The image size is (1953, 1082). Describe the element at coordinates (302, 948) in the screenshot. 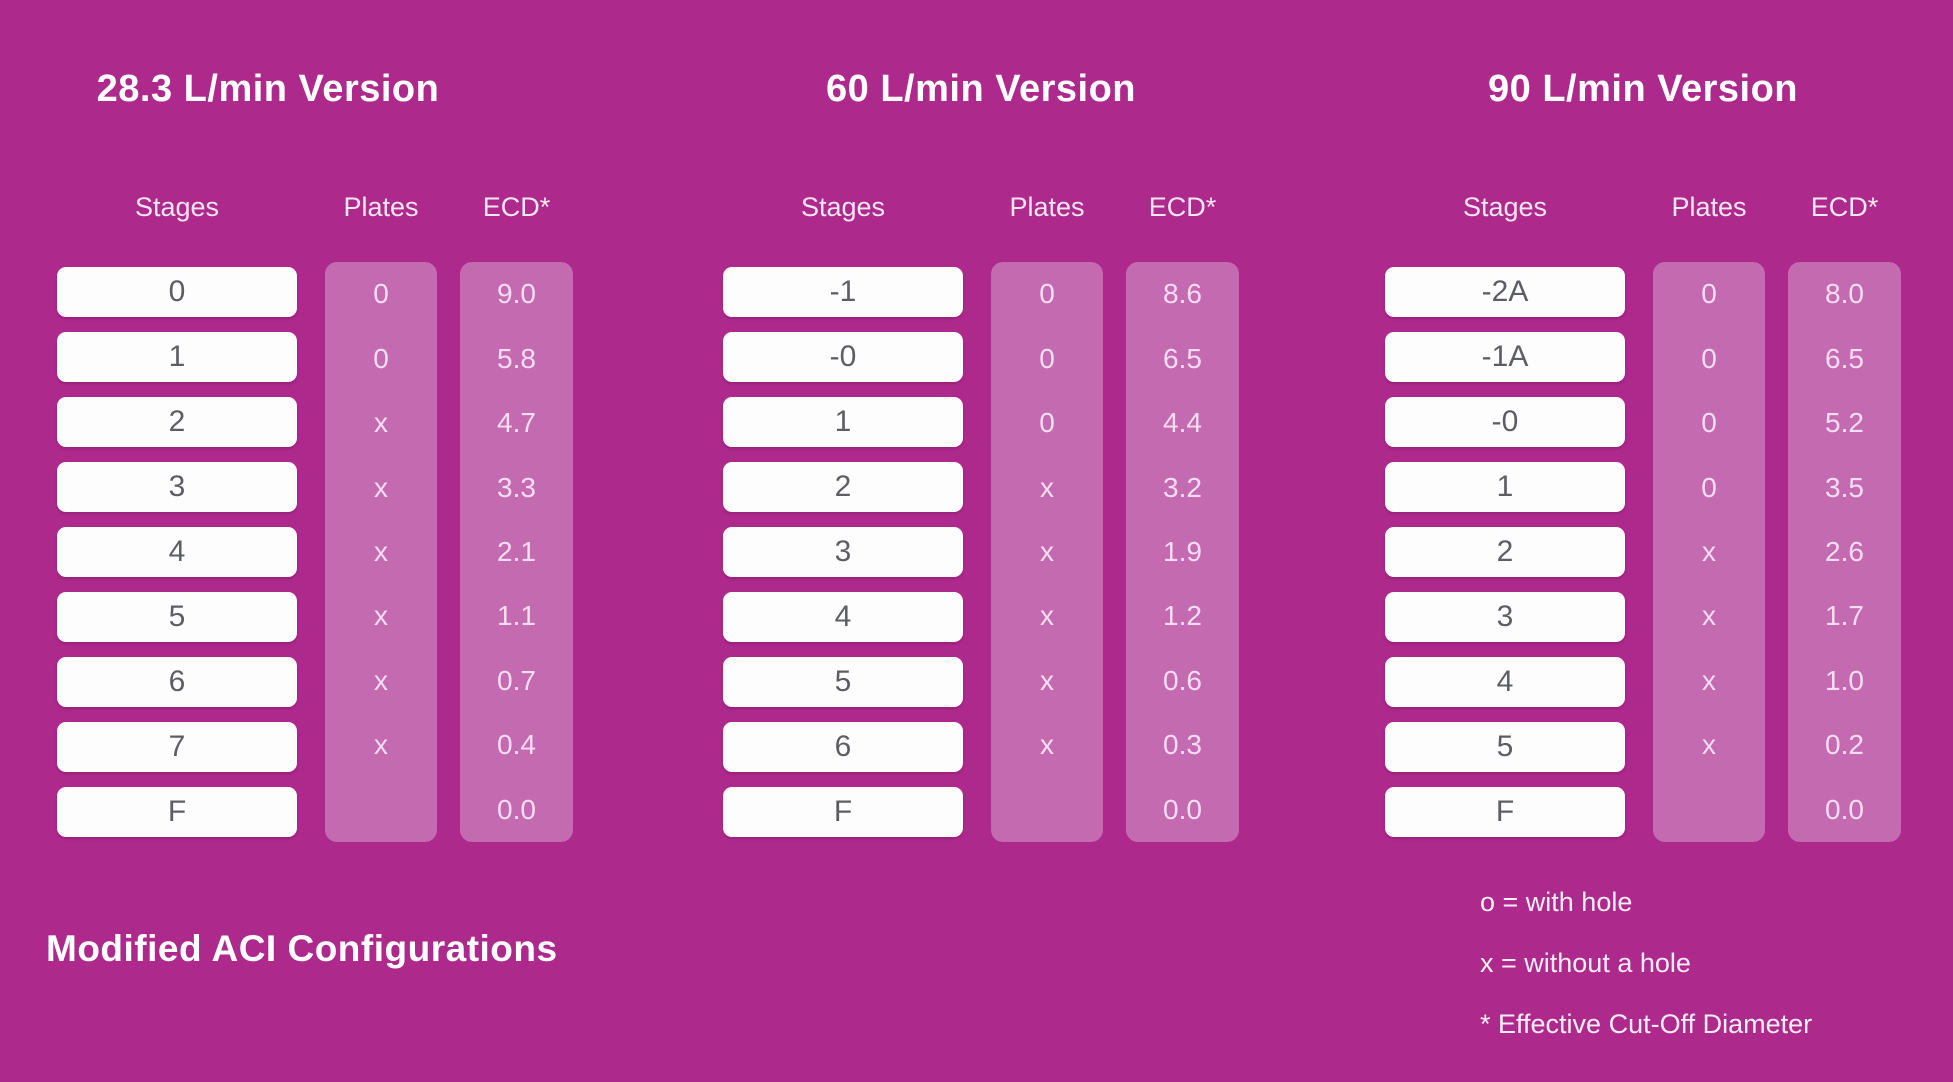

I see `page-title: Modified ACI Configurations` at that location.